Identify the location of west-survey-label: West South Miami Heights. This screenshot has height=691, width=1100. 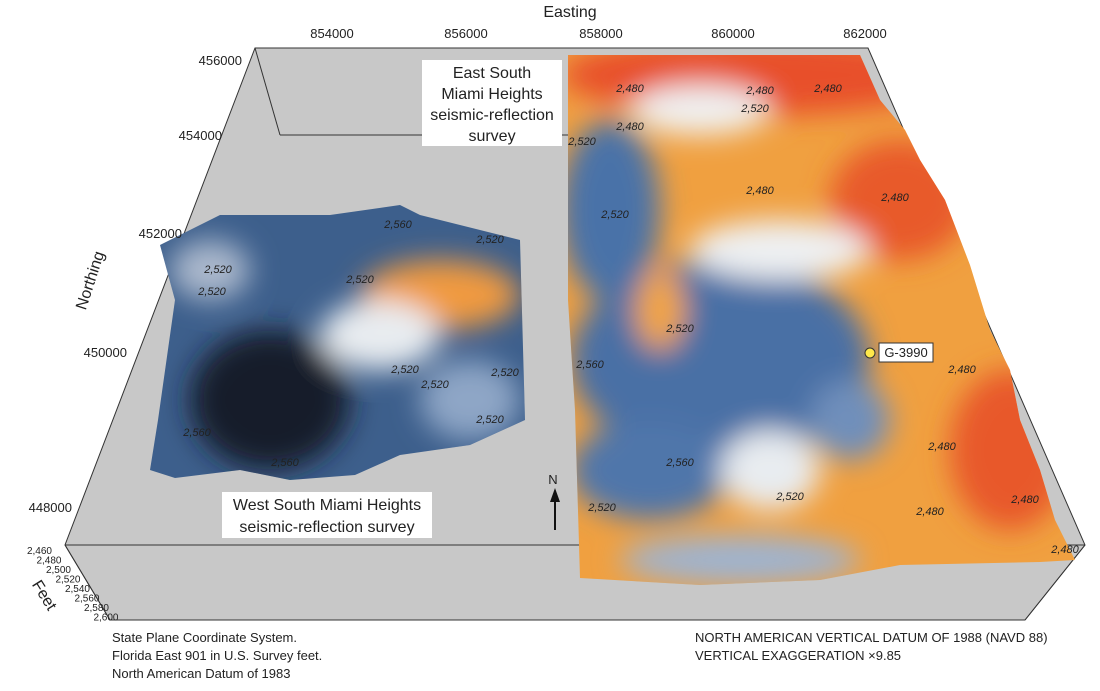
(327, 505).